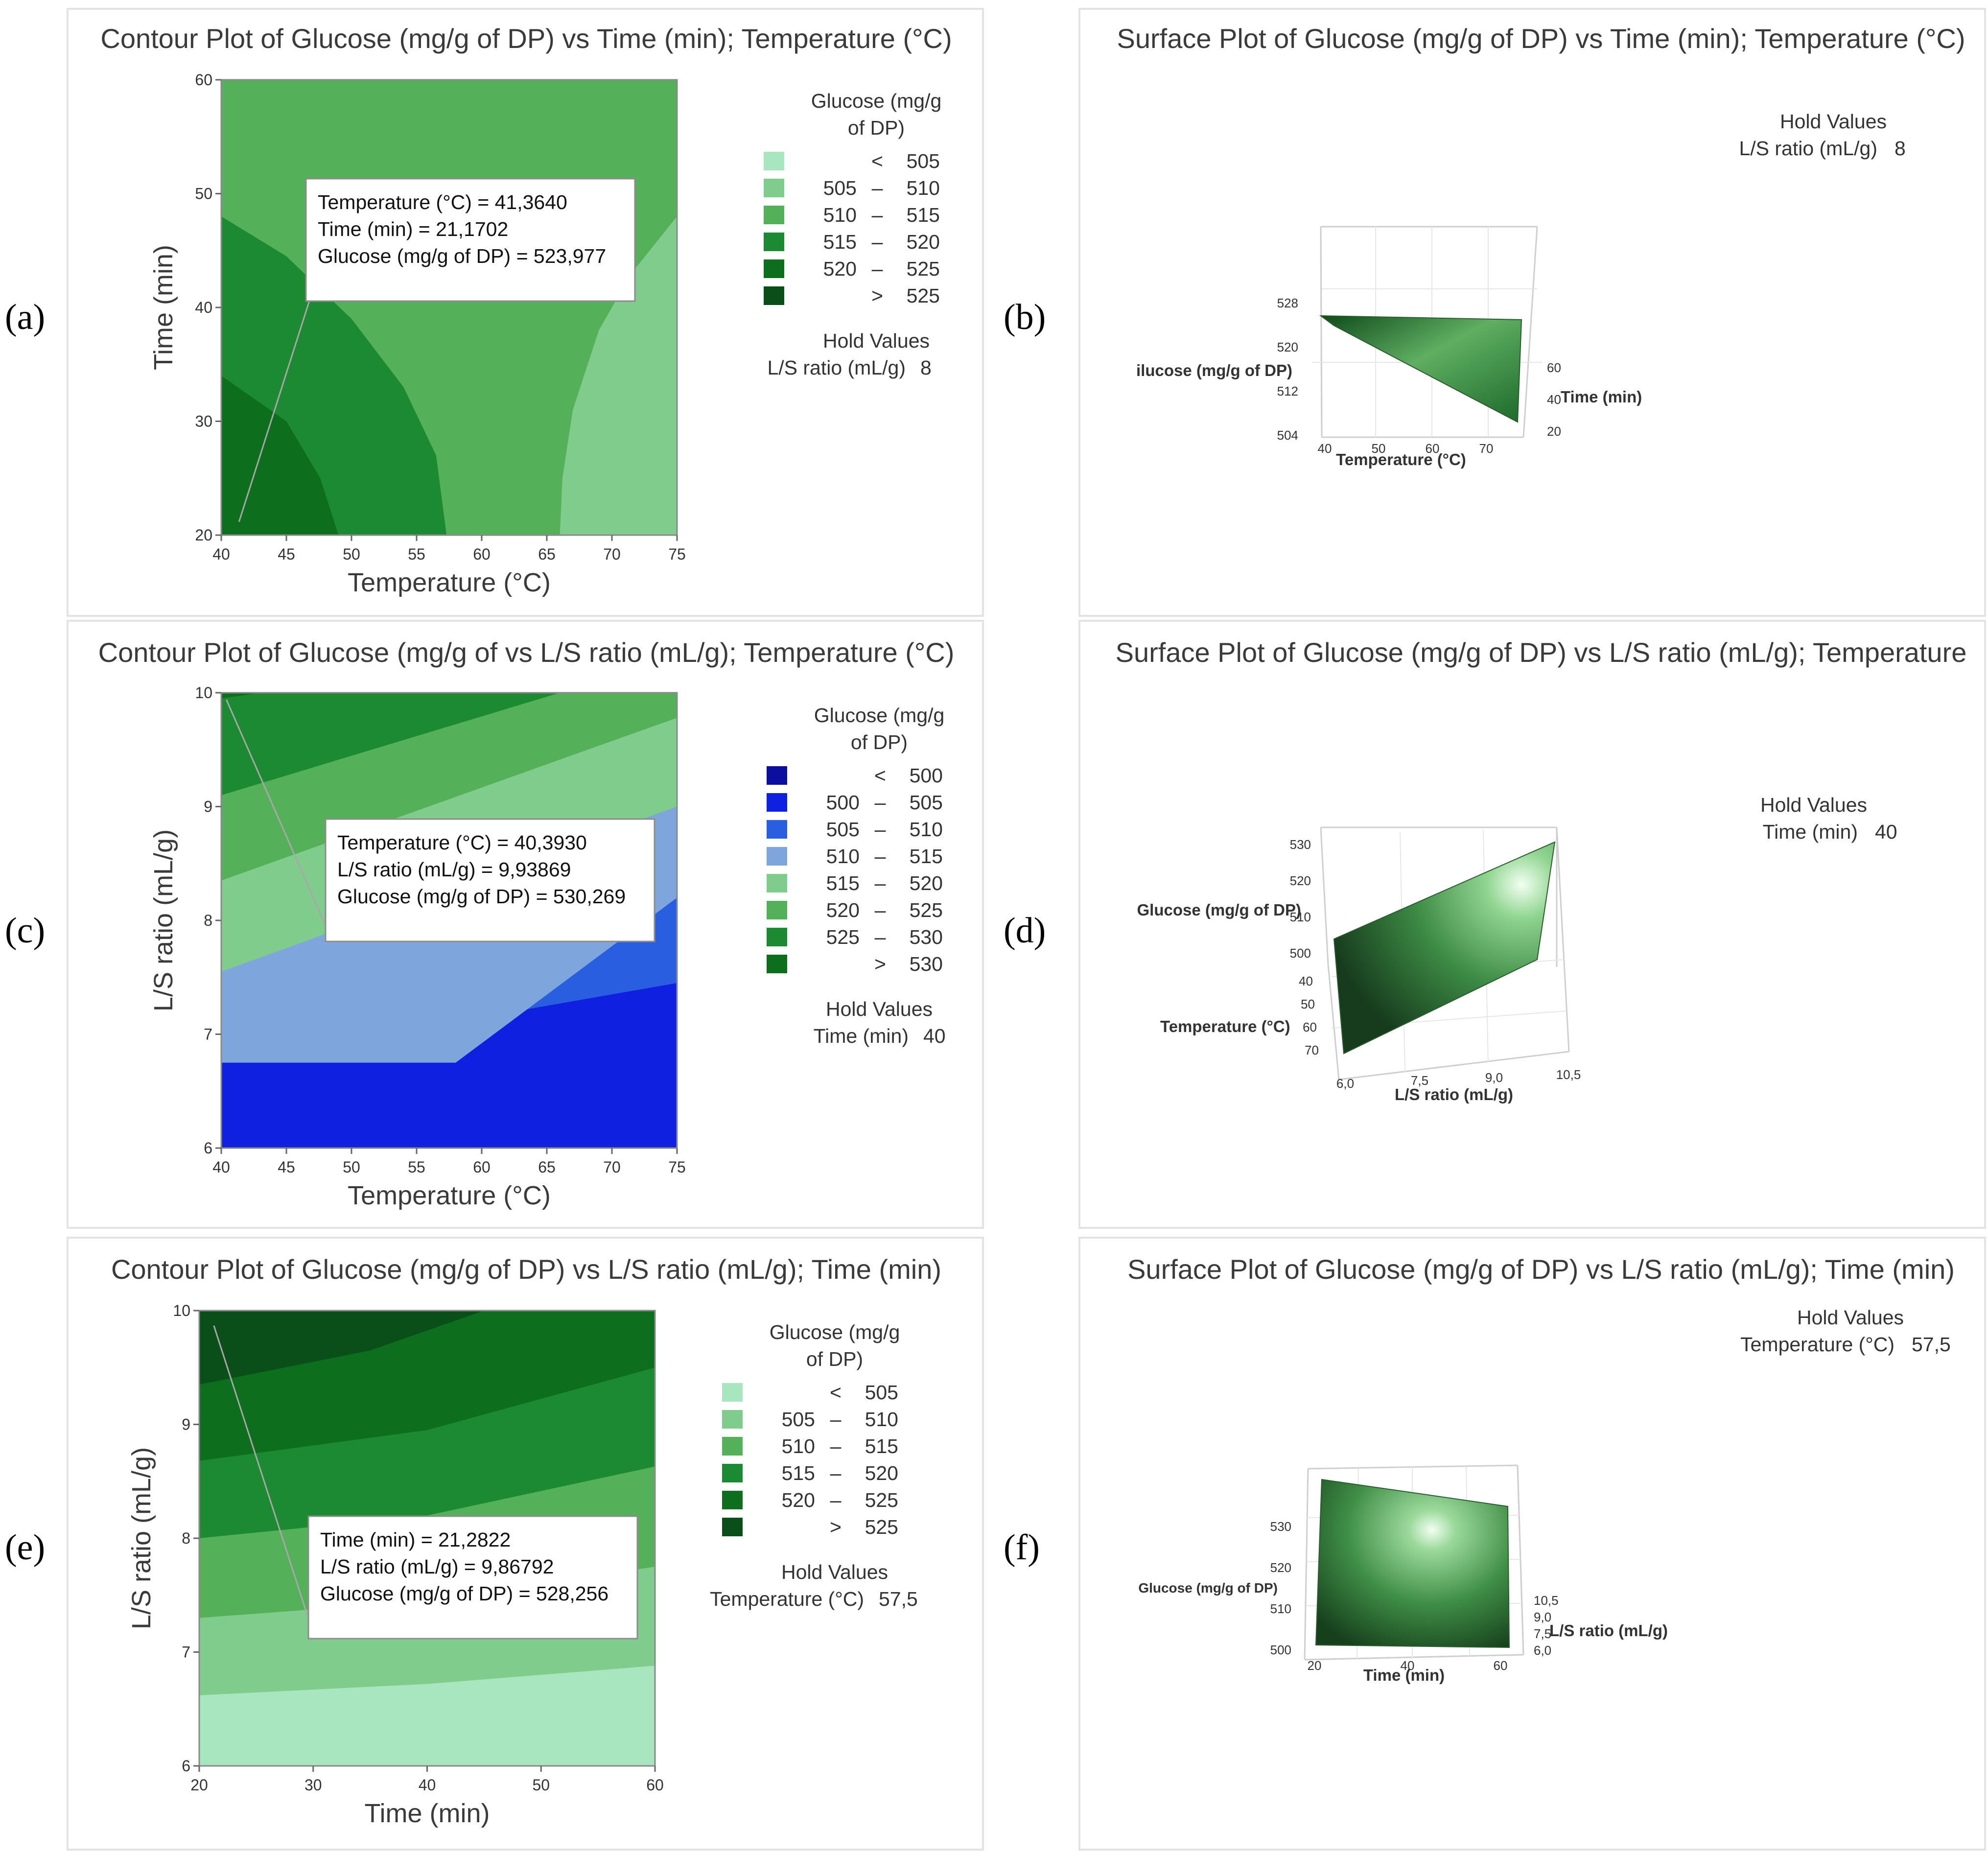 The image size is (1988, 1855). What do you see at coordinates (450, 1195) in the screenshot?
I see `x-axis-label: Temperature (°C)` at bounding box center [450, 1195].